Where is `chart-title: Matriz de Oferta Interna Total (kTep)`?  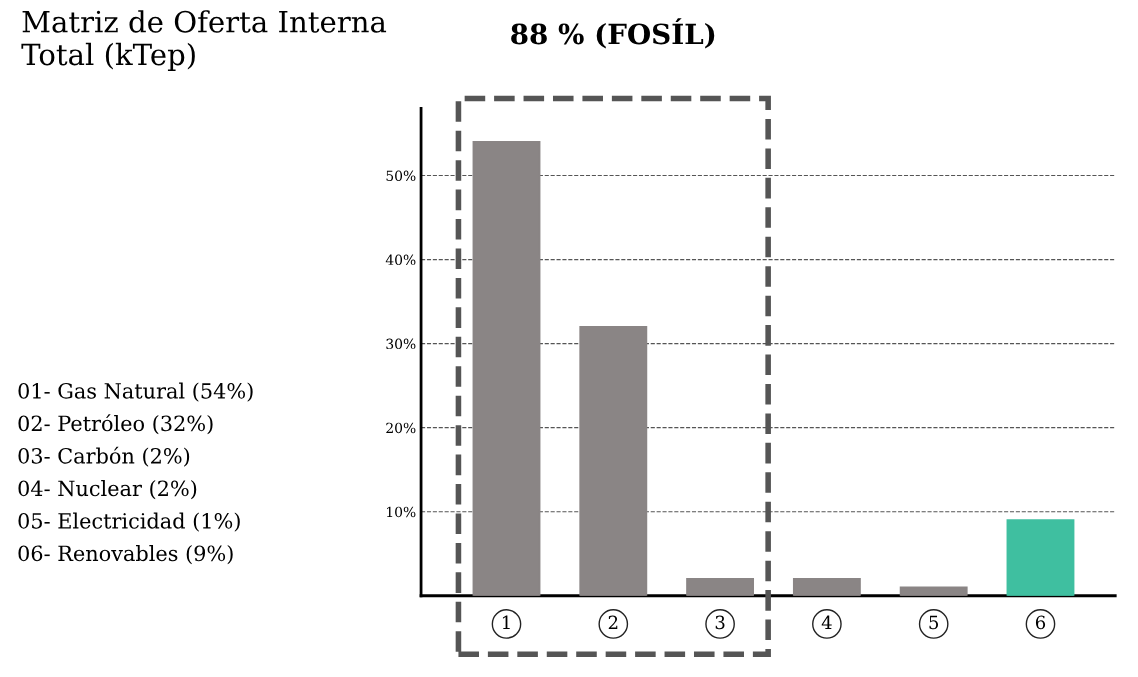
chart-title: Matriz de Oferta Interna Total (kTep) is located at coordinates (204, 41).